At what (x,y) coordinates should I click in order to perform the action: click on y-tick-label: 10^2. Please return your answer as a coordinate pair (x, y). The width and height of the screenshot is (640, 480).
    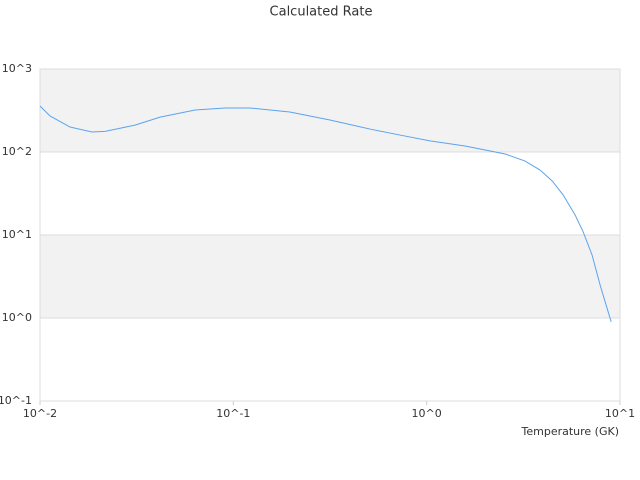
    Looking at the image, I should click on (17, 151).